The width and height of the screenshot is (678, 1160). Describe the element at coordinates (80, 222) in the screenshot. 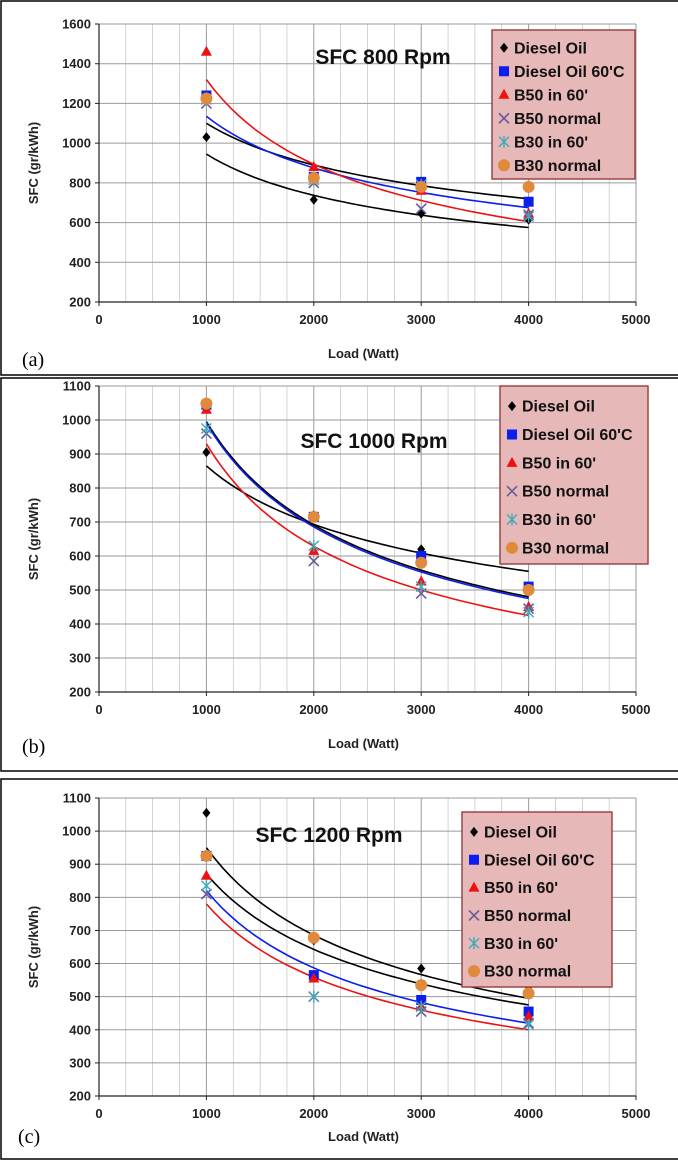

I see `y-tick-label: 600` at that location.